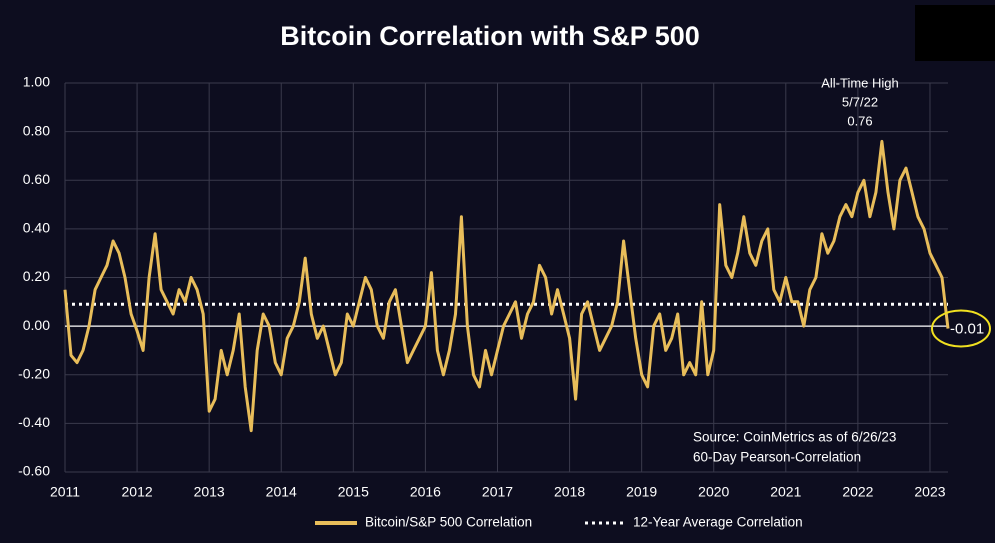 The height and width of the screenshot is (543, 995). Describe the element at coordinates (34, 471) in the screenshot. I see `y-tick-label: -0.60` at that location.